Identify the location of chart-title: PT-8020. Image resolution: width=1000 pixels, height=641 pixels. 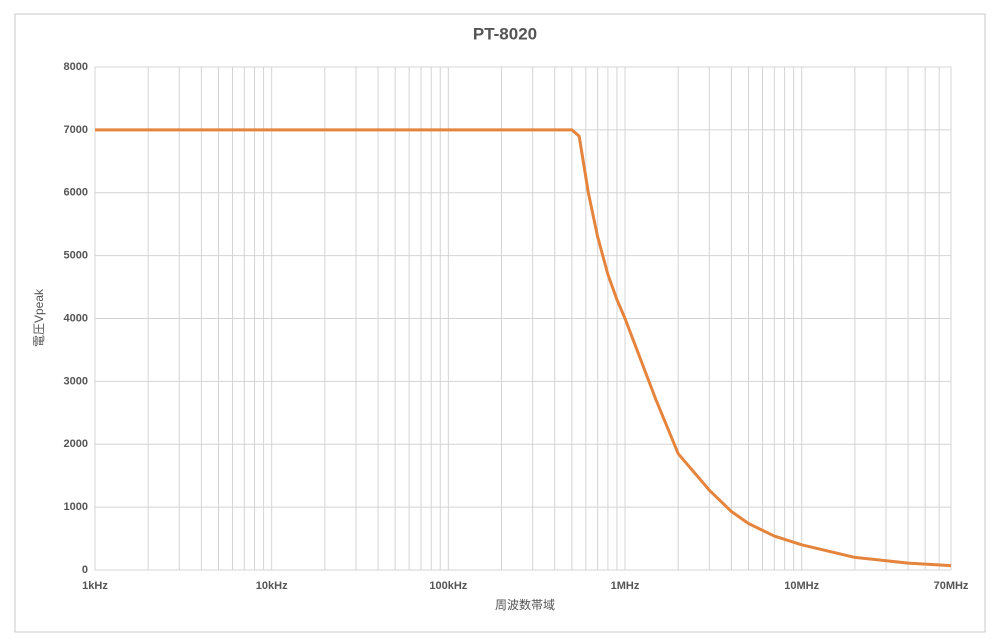
(505, 33).